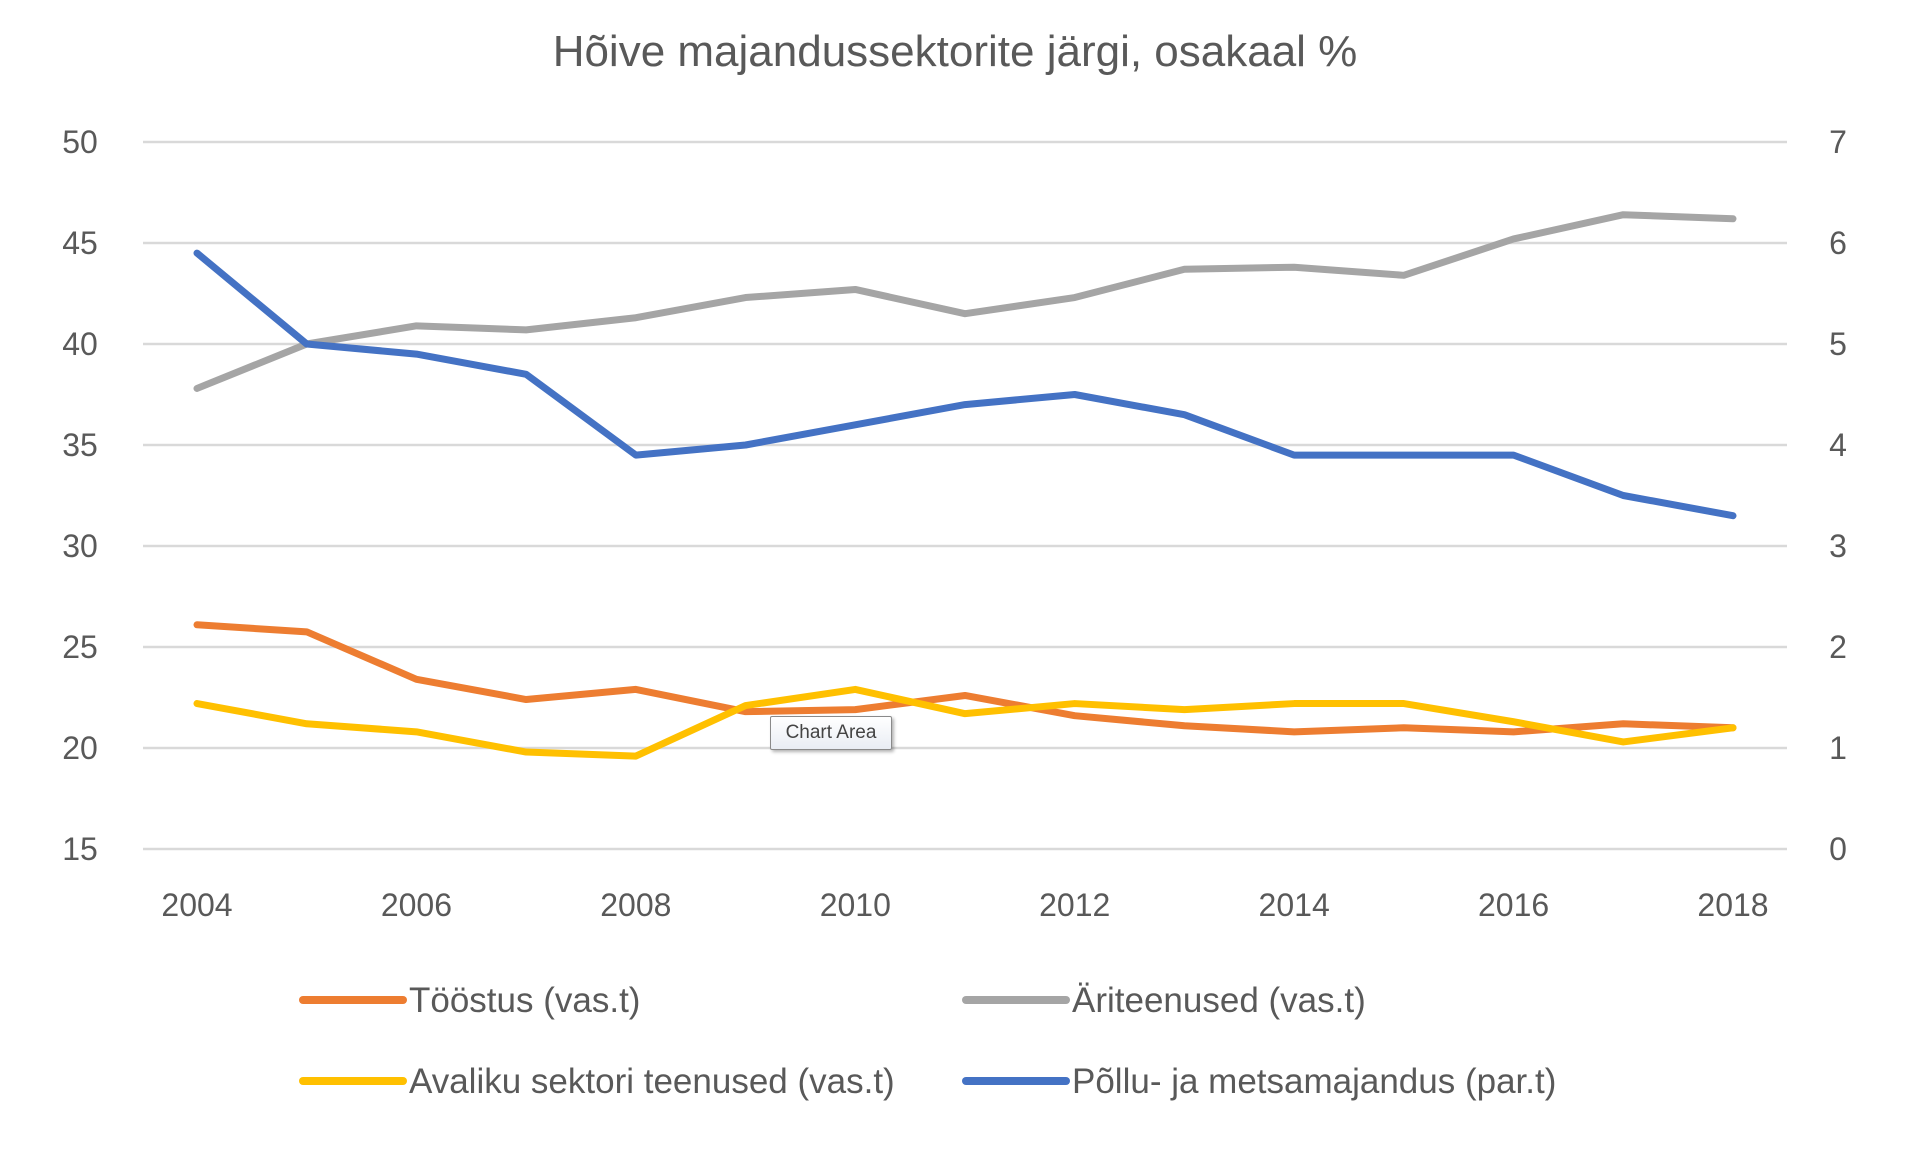  I want to click on x-tick-label: 2016, so click(1513, 905).